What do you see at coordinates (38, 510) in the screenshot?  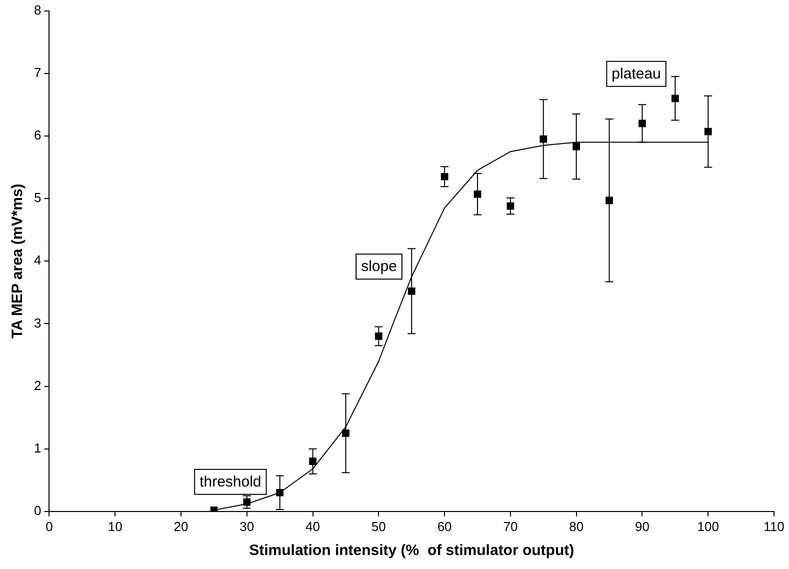 I see `y-tick-label: 0` at bounding box center [38, 510].